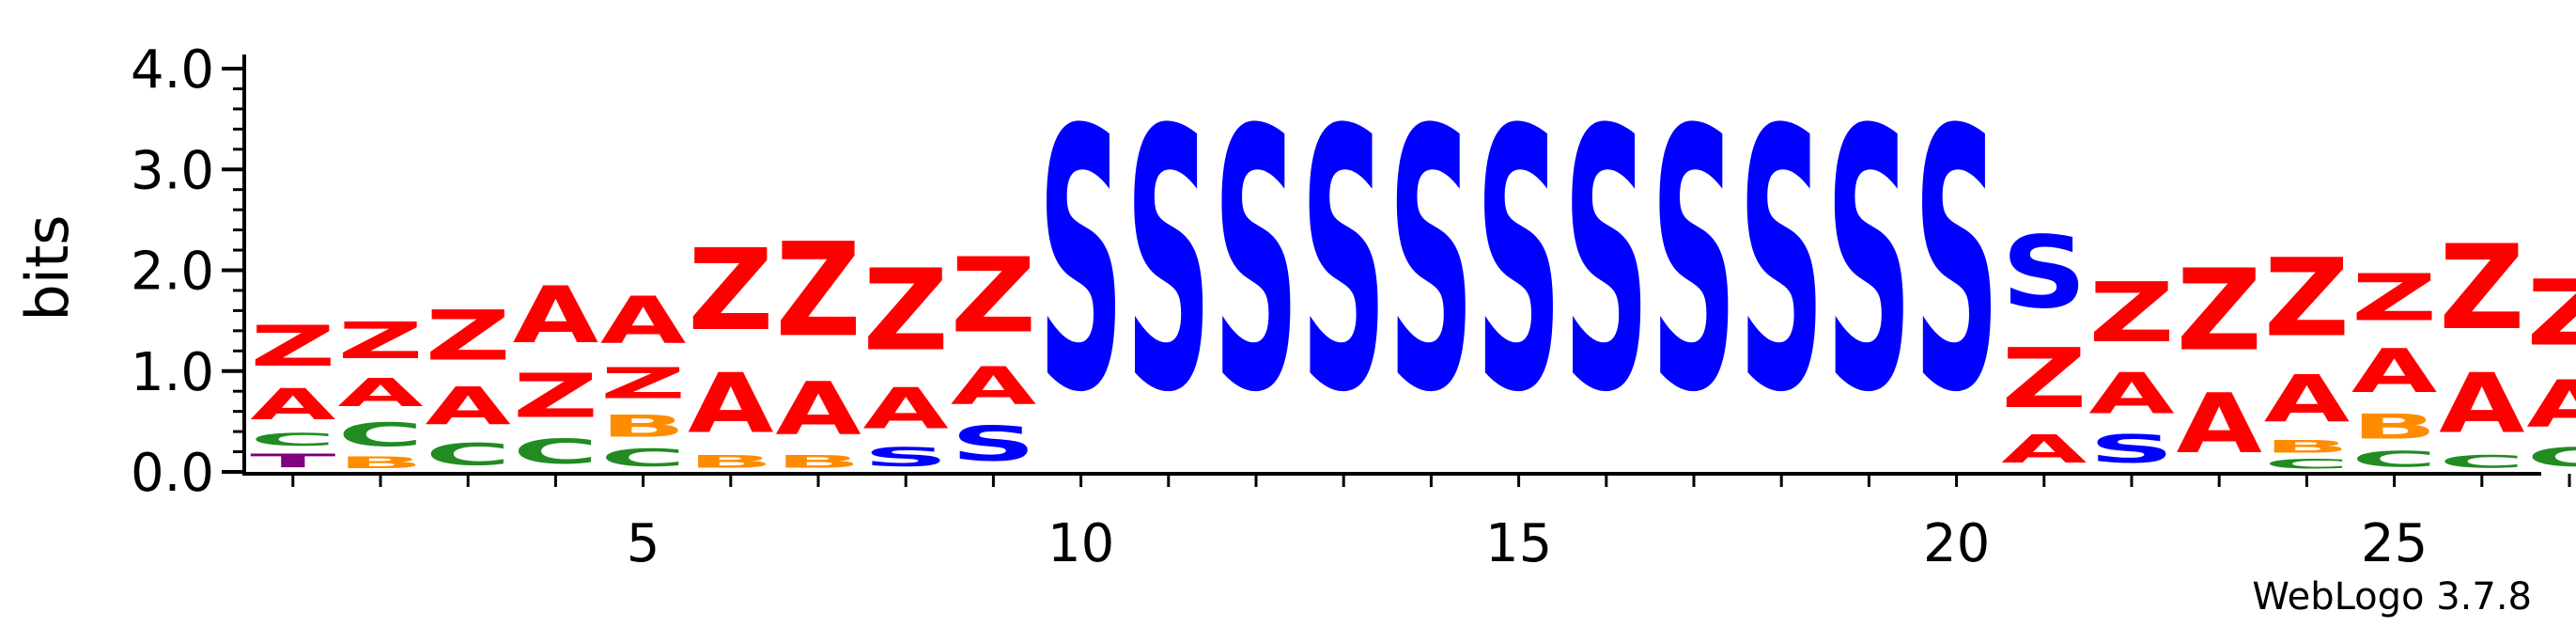 This screenshot has height=627, width=2576. I want to click on y-tick-label: 2.0, so click(172, 272).